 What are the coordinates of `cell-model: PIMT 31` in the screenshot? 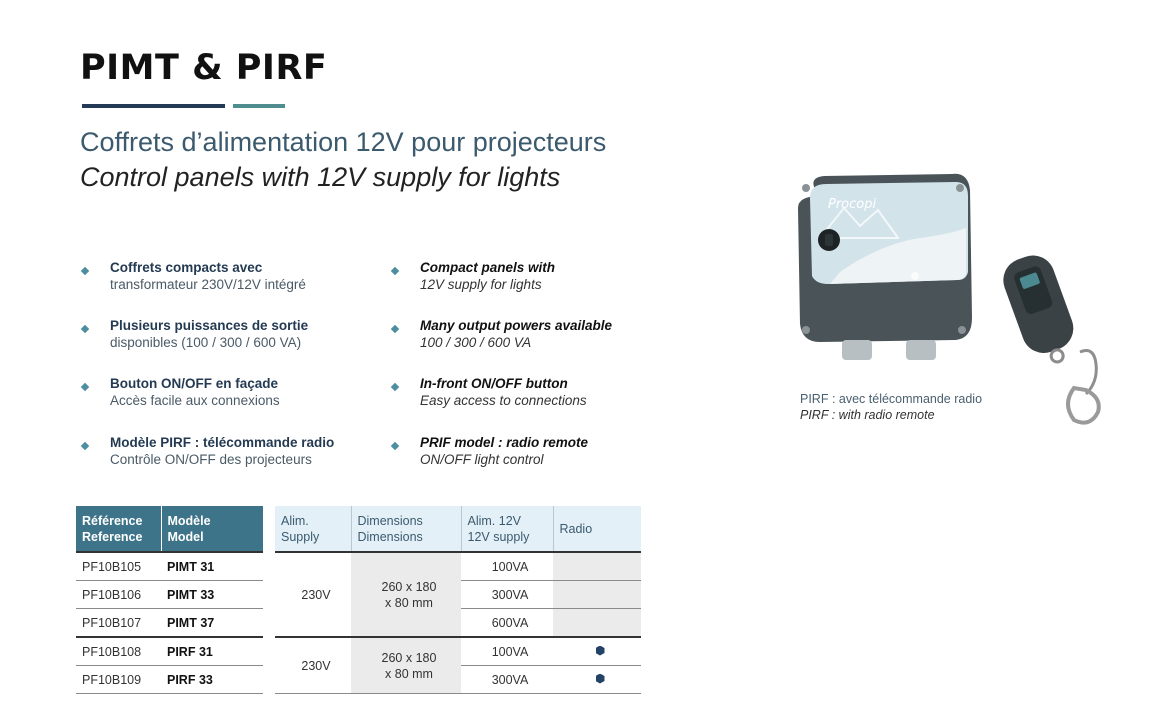 It's located at (212, 566).